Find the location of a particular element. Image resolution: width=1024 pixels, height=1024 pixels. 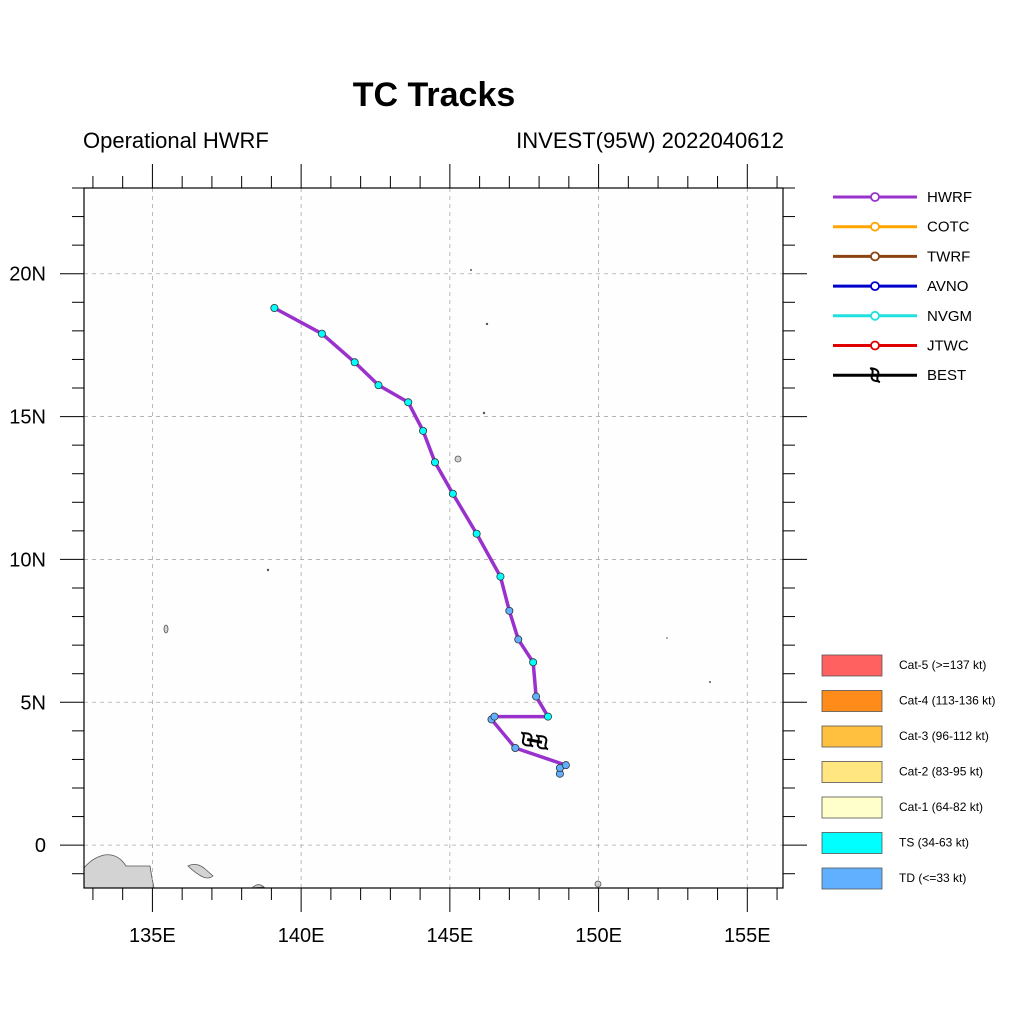

islet-pagan is located at coordinates (487, 324).